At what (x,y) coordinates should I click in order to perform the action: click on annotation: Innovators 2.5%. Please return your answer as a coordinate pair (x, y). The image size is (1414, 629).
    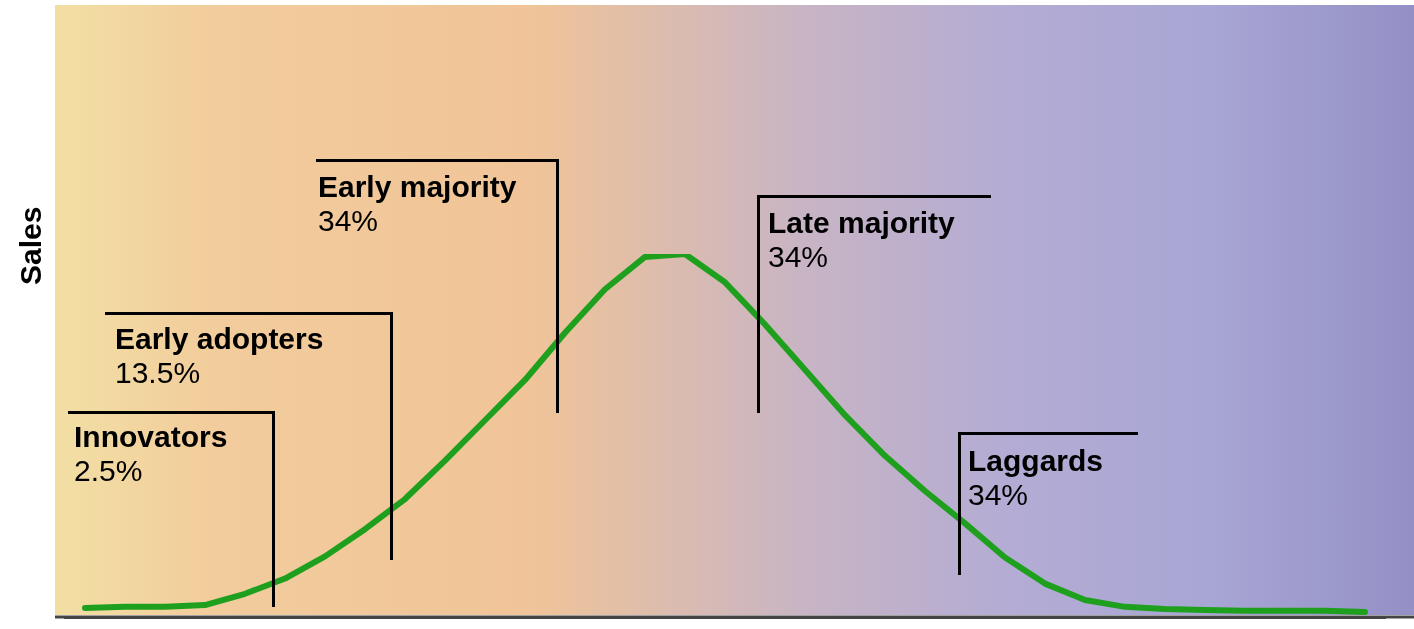
    Looking at the image, I should click on (151, 454).